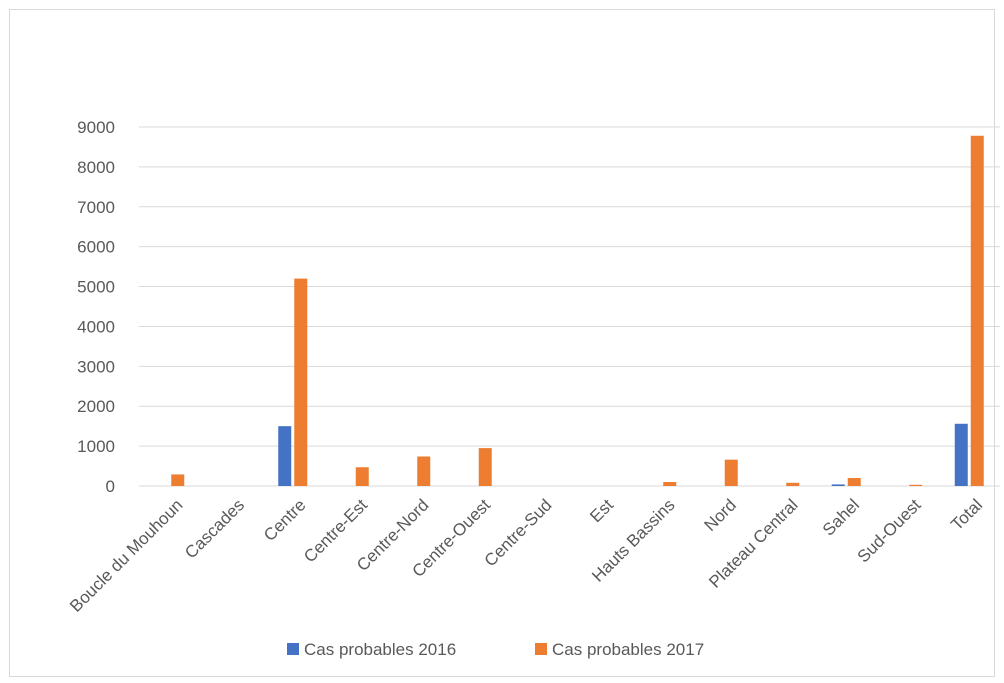 The width and height of the screenshot is (1004, 683). What do you see at coordinates (601, 510) in the screenshot?
I see `x-tick-label: Est` at bounding box center [601, 510].